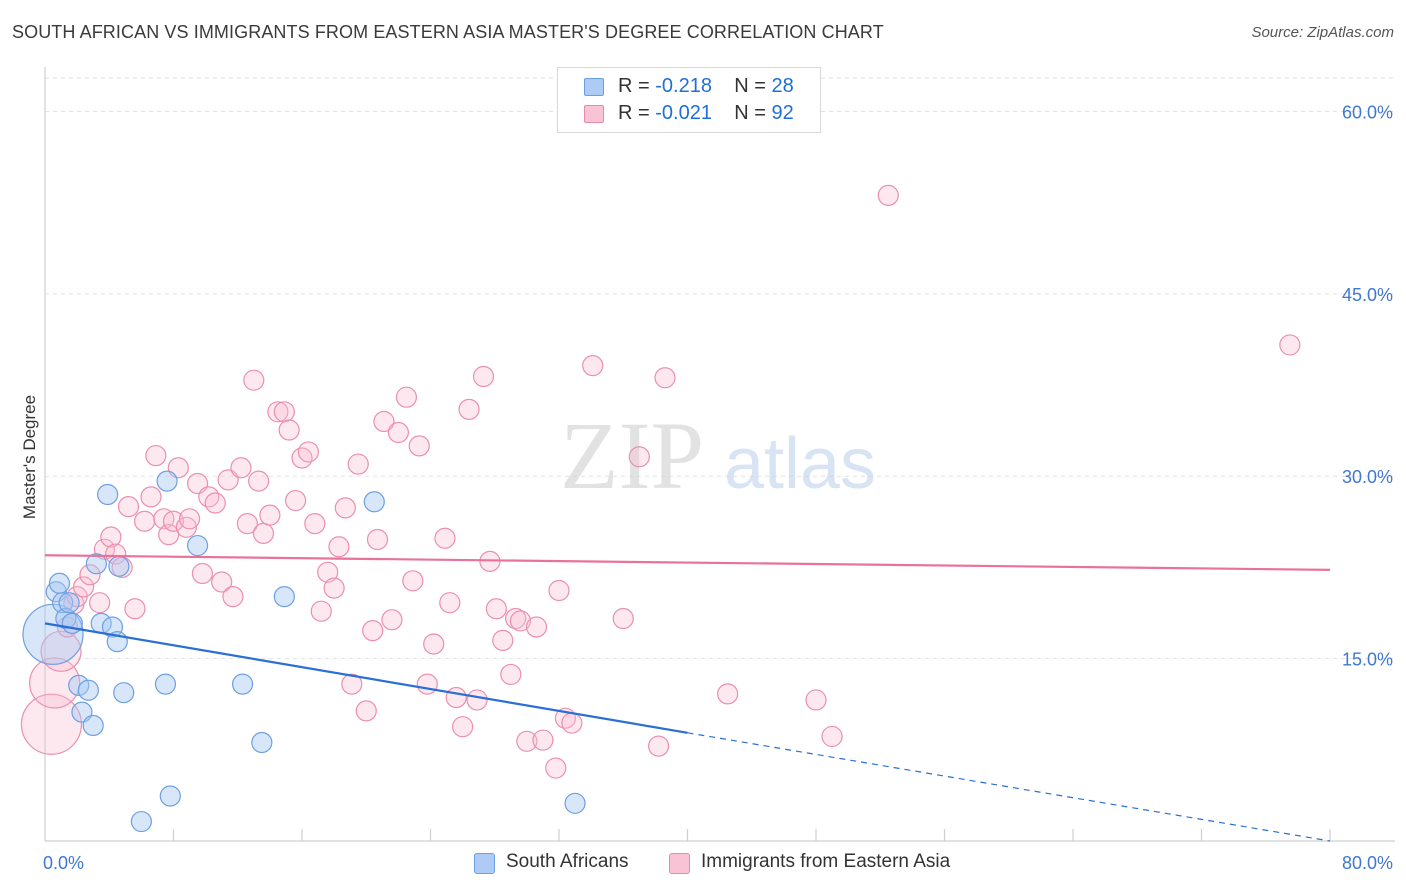  What do you see at coordinates (1367, 112) in the screenshot?
I see `y-tick-label: 60.0%` at bounding box center [1367, 112].